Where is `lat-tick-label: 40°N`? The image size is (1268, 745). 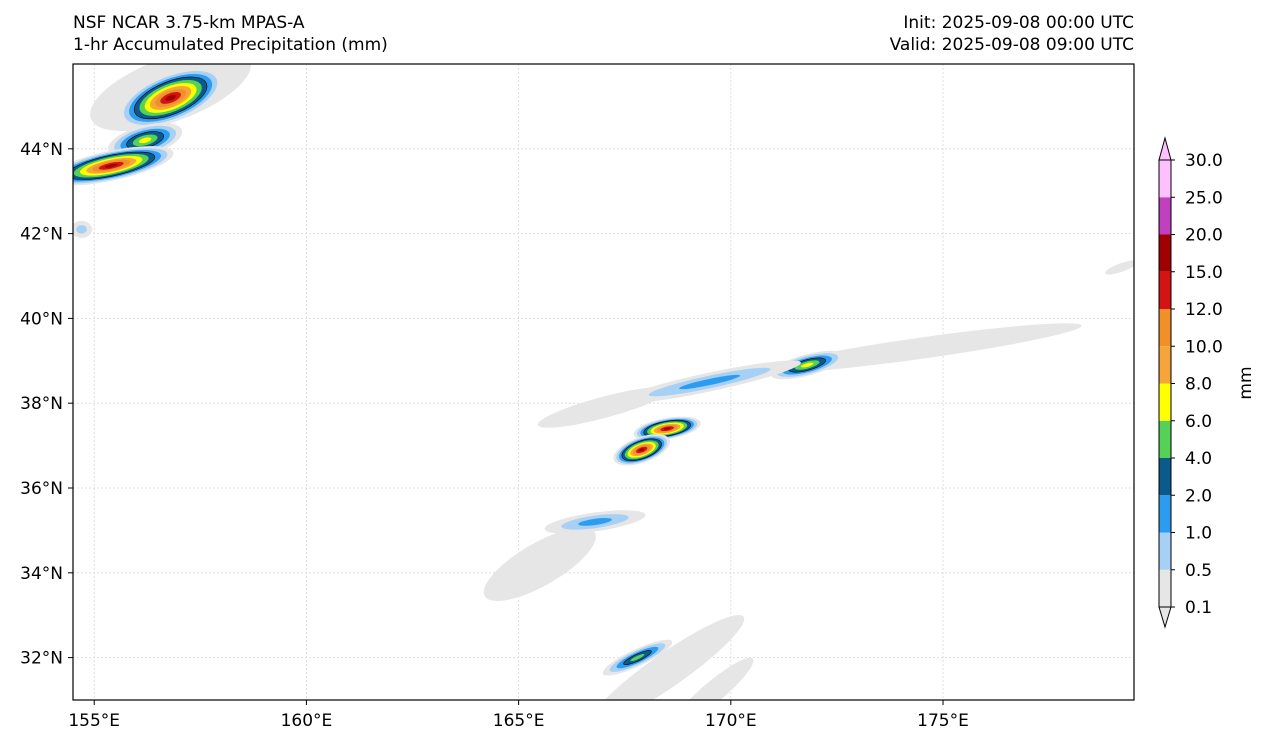
lat-tick-label: 40°N is located at coordinates (41, 319).